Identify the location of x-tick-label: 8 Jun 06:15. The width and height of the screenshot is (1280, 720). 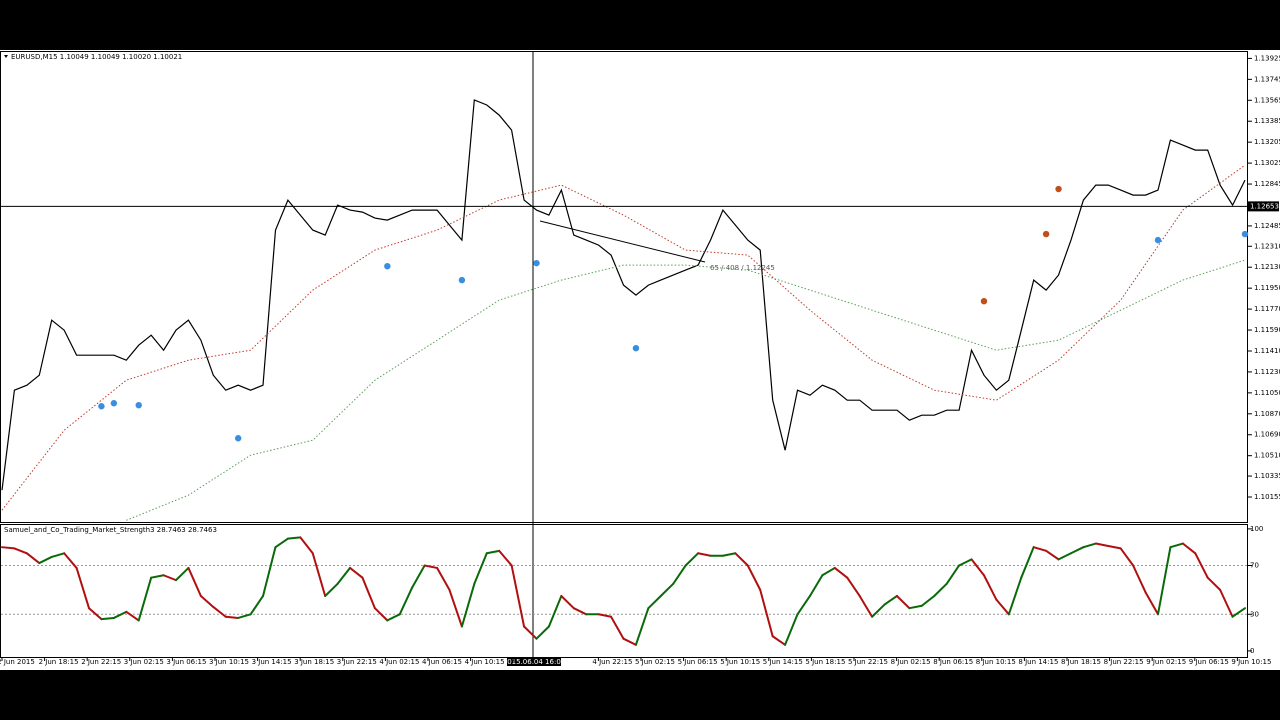
(953, 662).